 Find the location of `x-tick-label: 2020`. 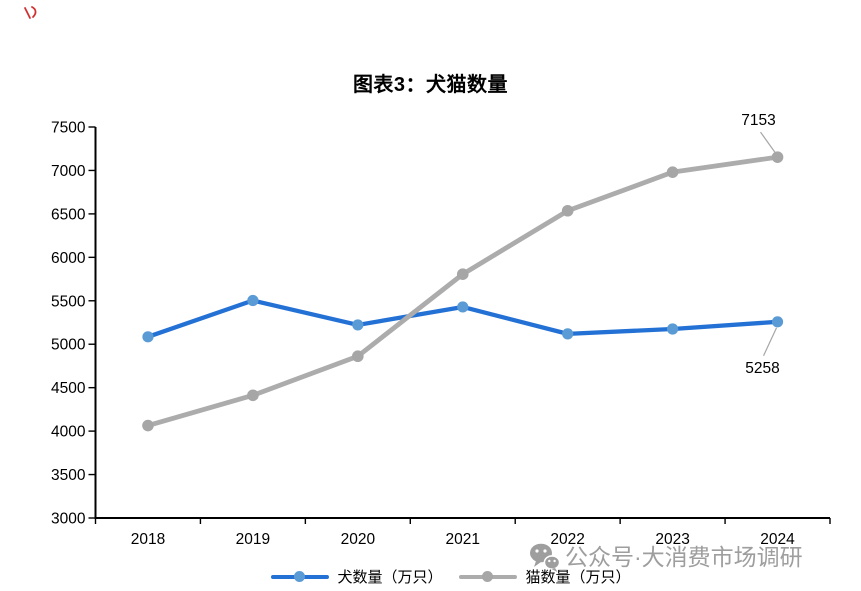

x-tick-label: 2020 is located at coordinates (358, 539).